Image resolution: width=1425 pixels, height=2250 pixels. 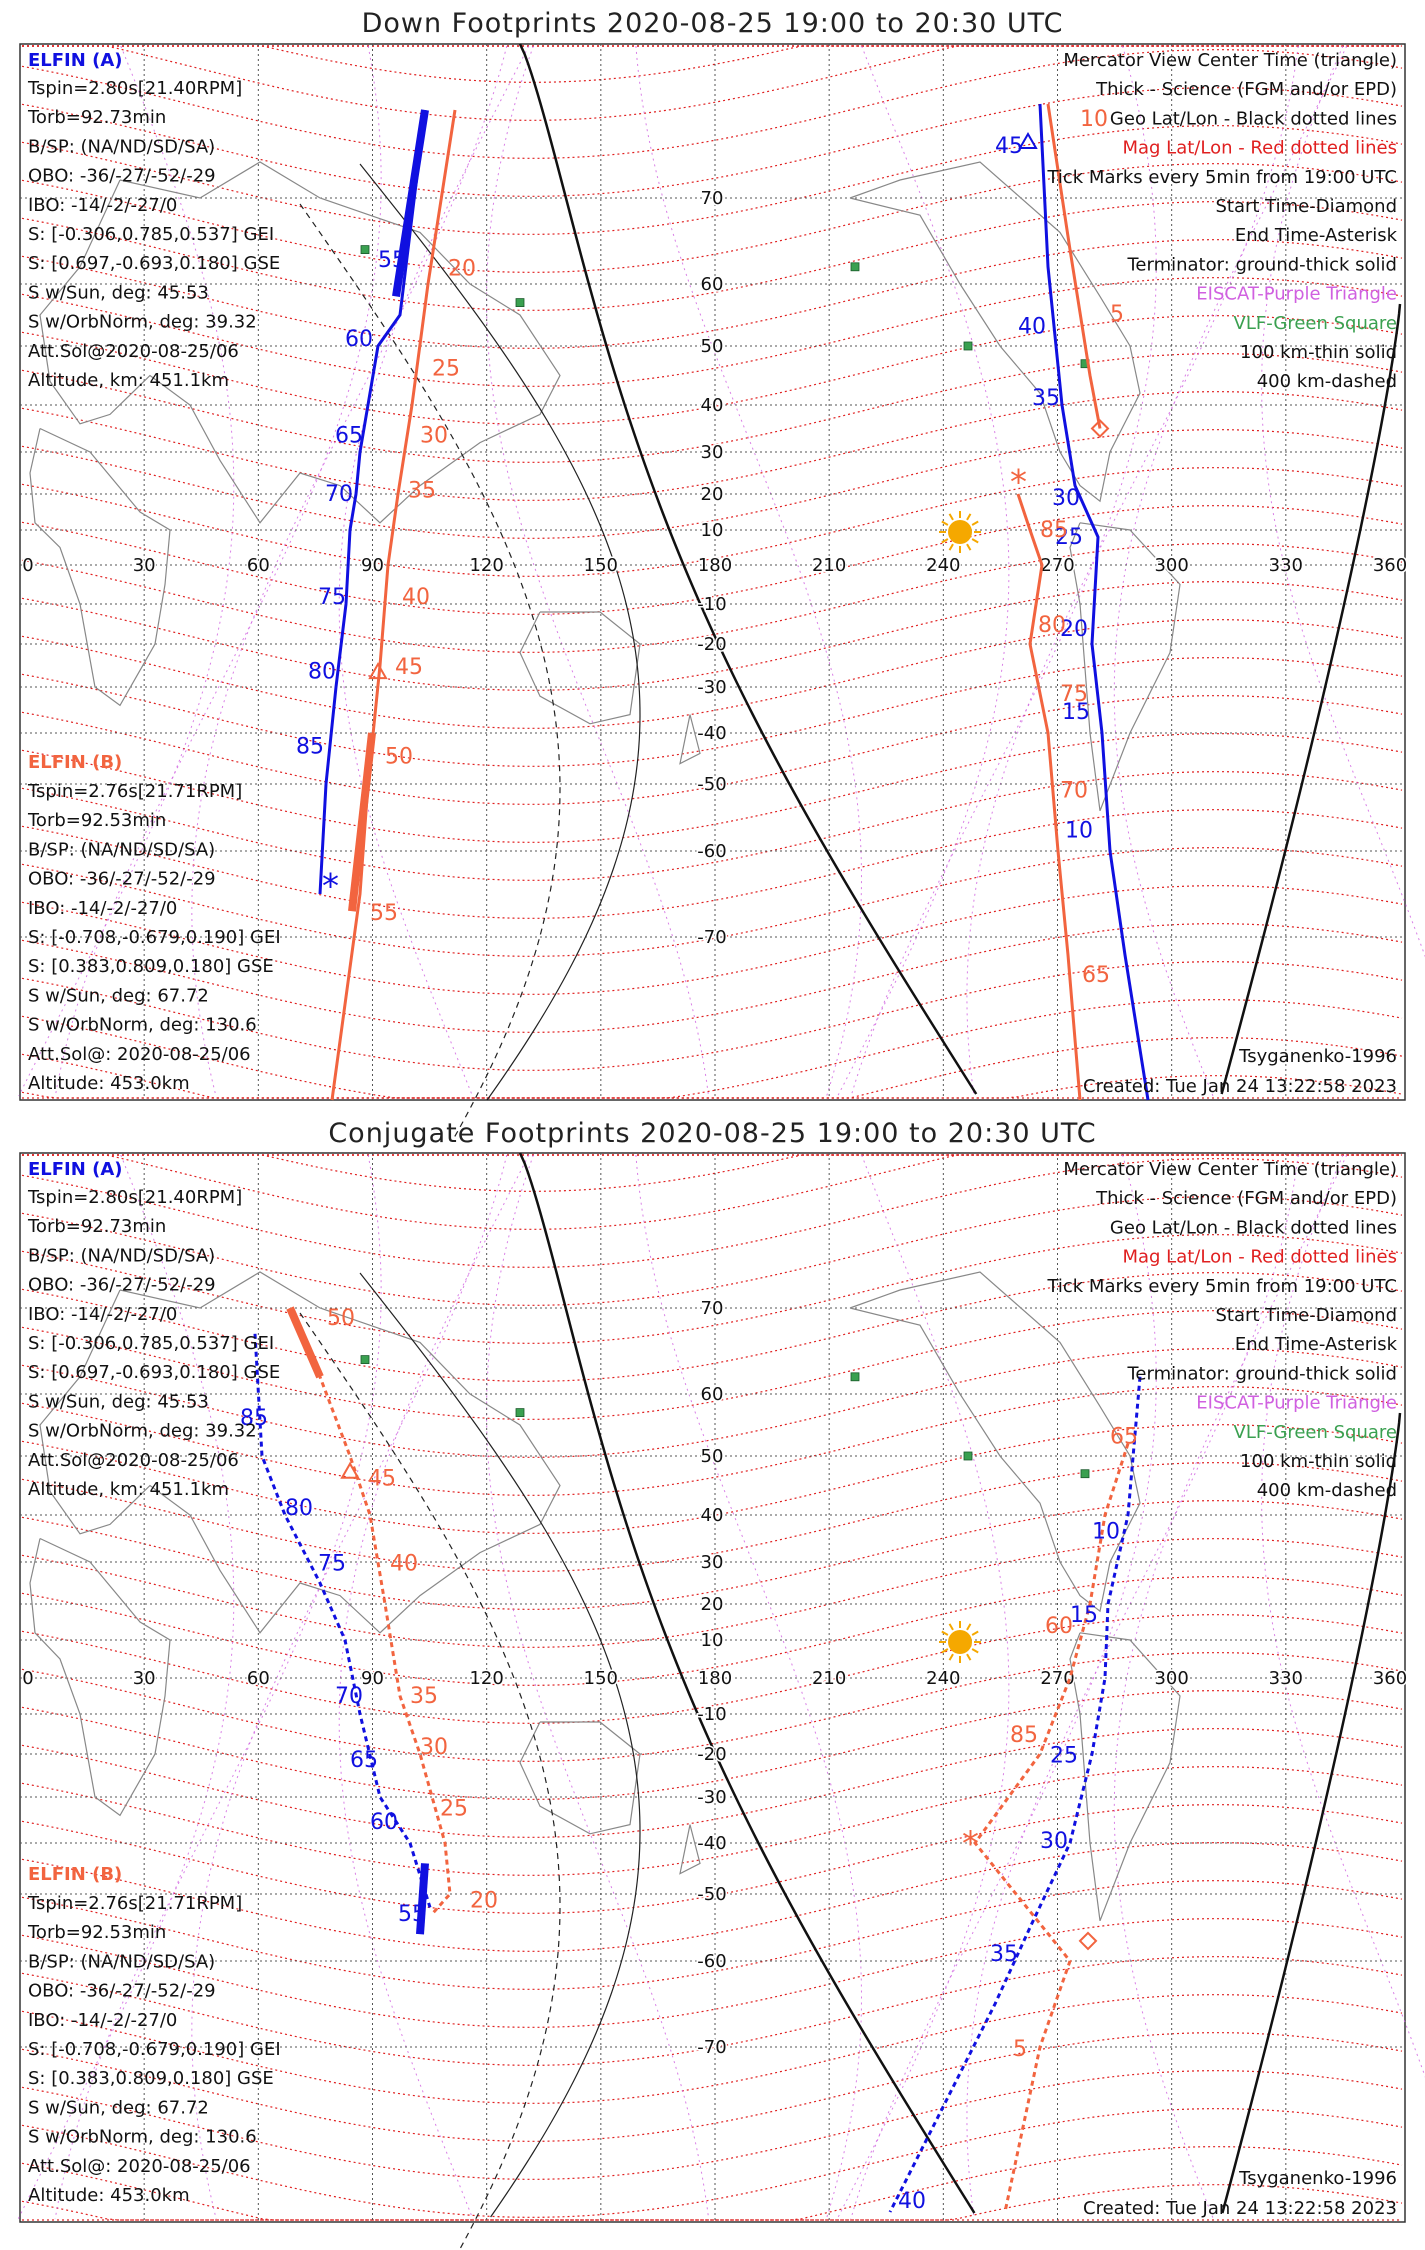 What do you see at coordinates (404, 1563) in the screenshot?
I see `track-tick-label-b: 40` at bounding box center [404, 1563].